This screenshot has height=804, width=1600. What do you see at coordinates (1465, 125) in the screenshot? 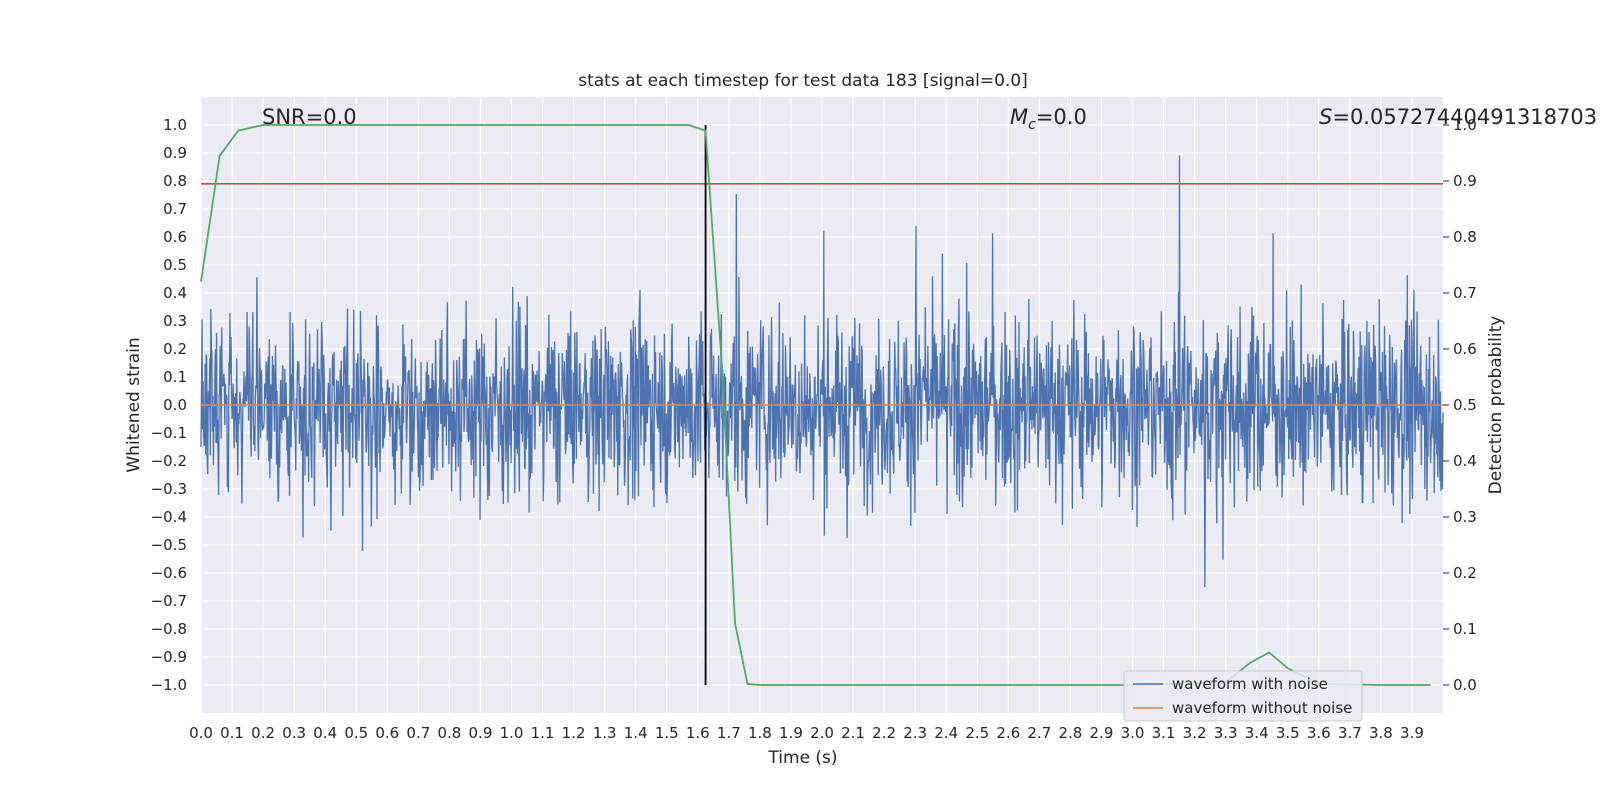
I see `y2-tick-label: 1.0` at bounding box center [1465, 125].